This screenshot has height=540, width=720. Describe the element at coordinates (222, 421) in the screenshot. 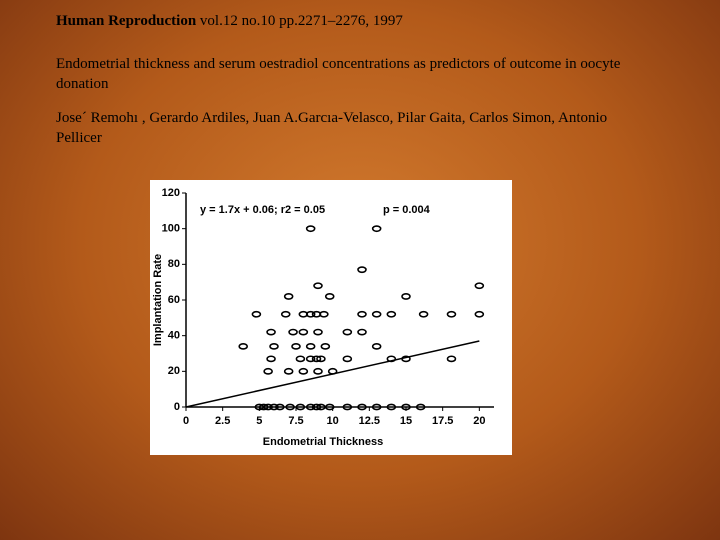

I see `x-tick-label: 2.5` at that location.